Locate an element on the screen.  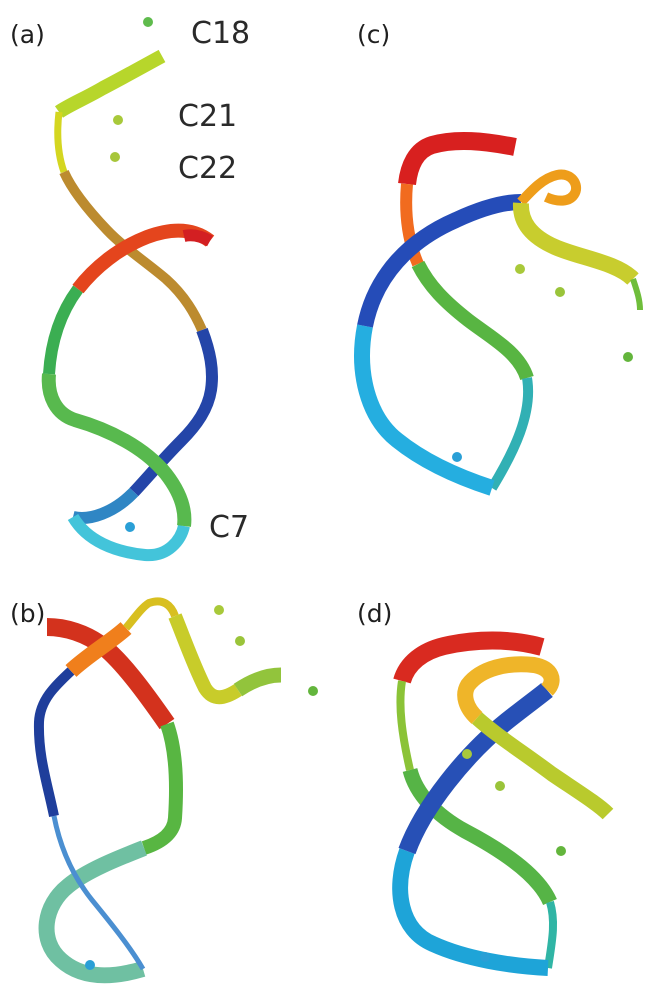
ribbon-d is located at coordinates (503, 803).